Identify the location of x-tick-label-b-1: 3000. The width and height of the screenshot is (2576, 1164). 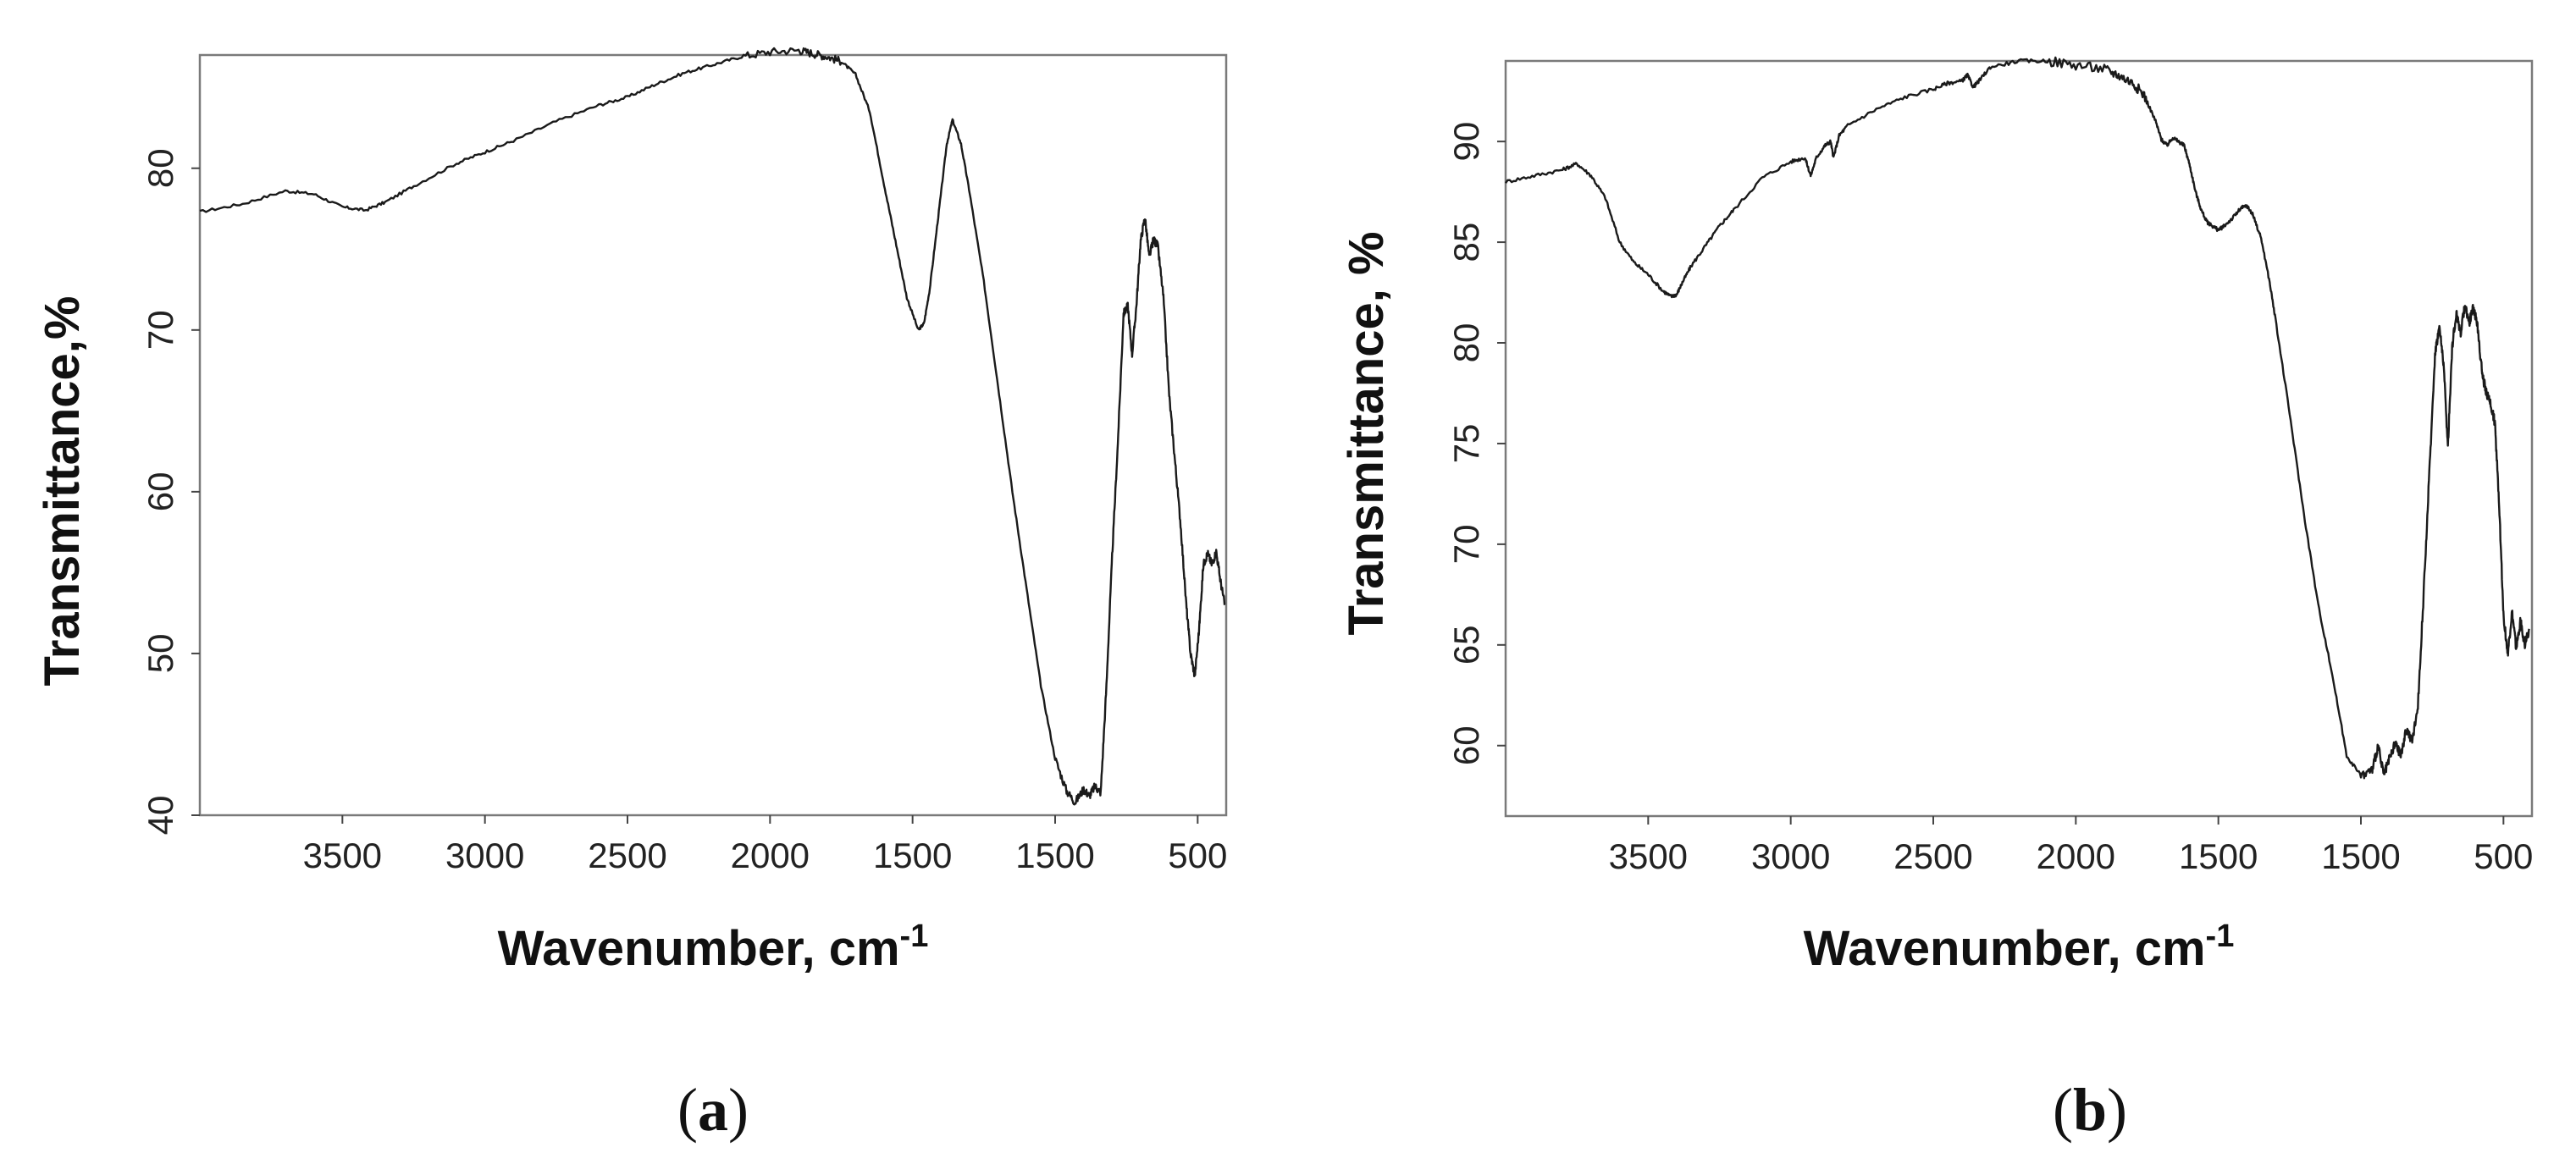
(1790, 856).